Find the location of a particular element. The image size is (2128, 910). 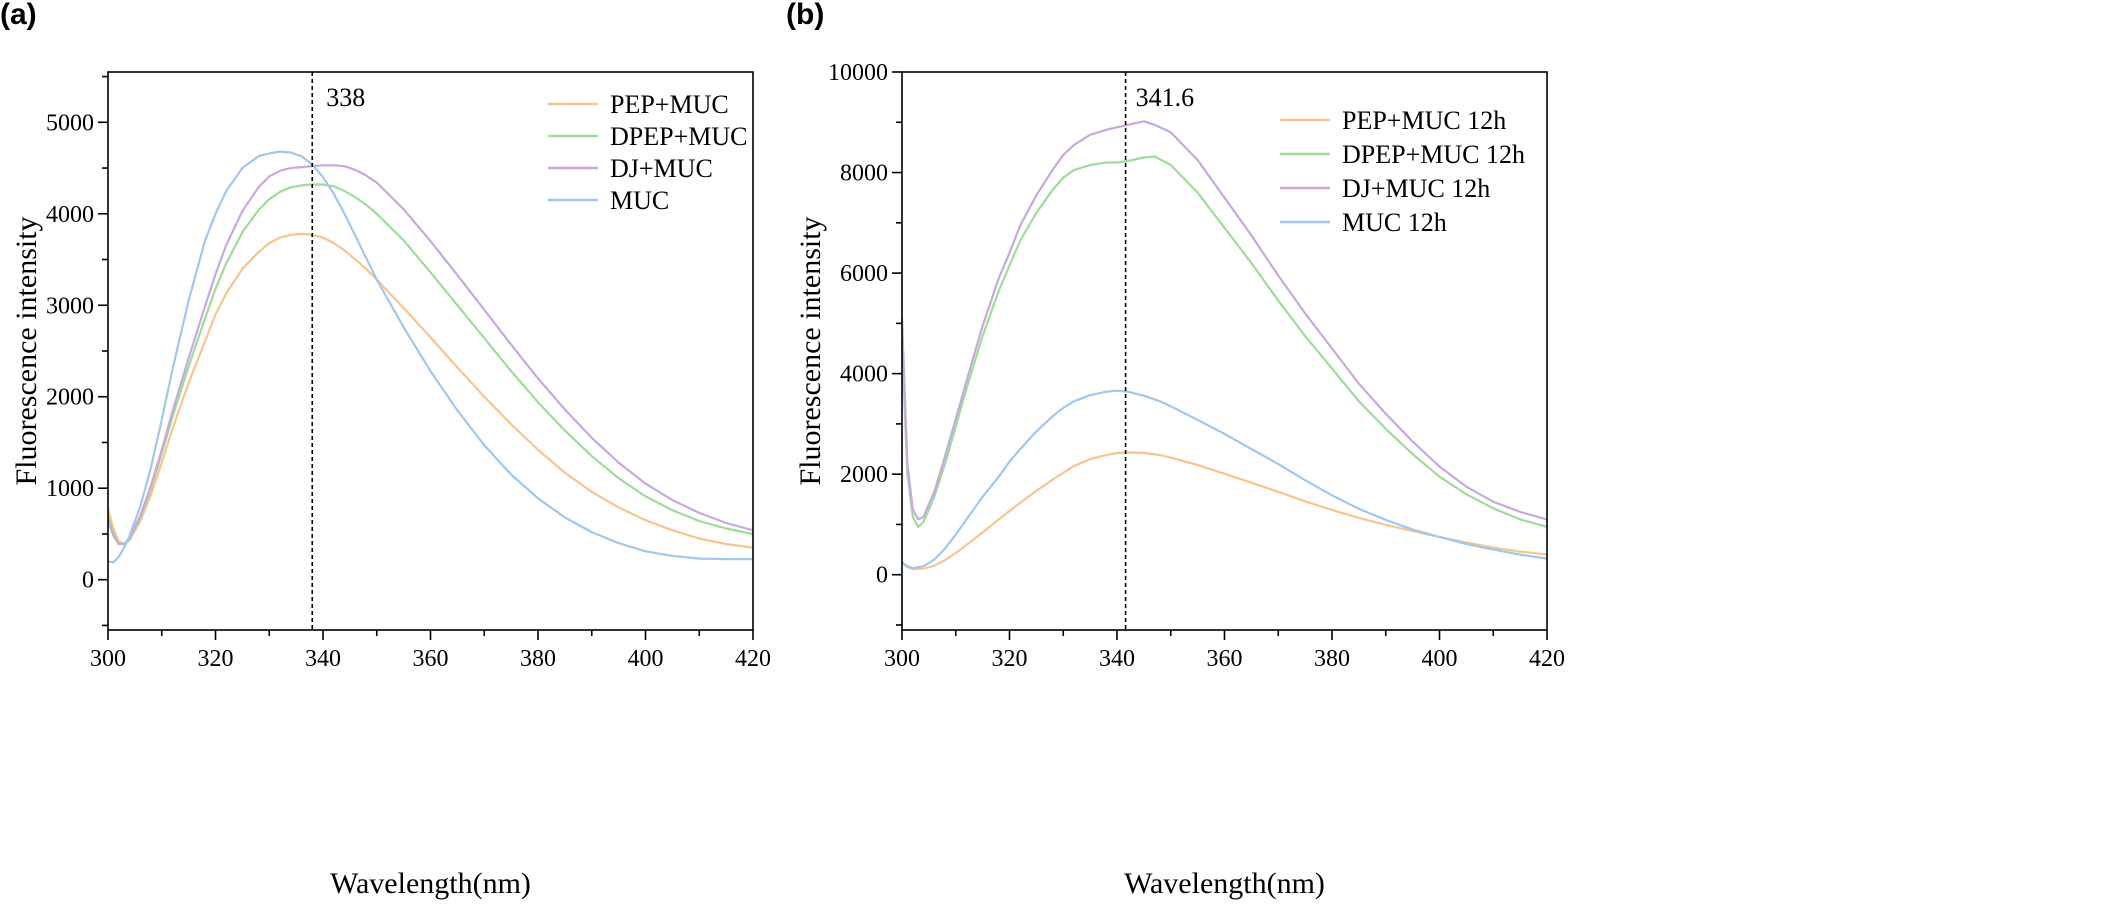

y-tick-label: 3000 is located at coordinates (70, 306).